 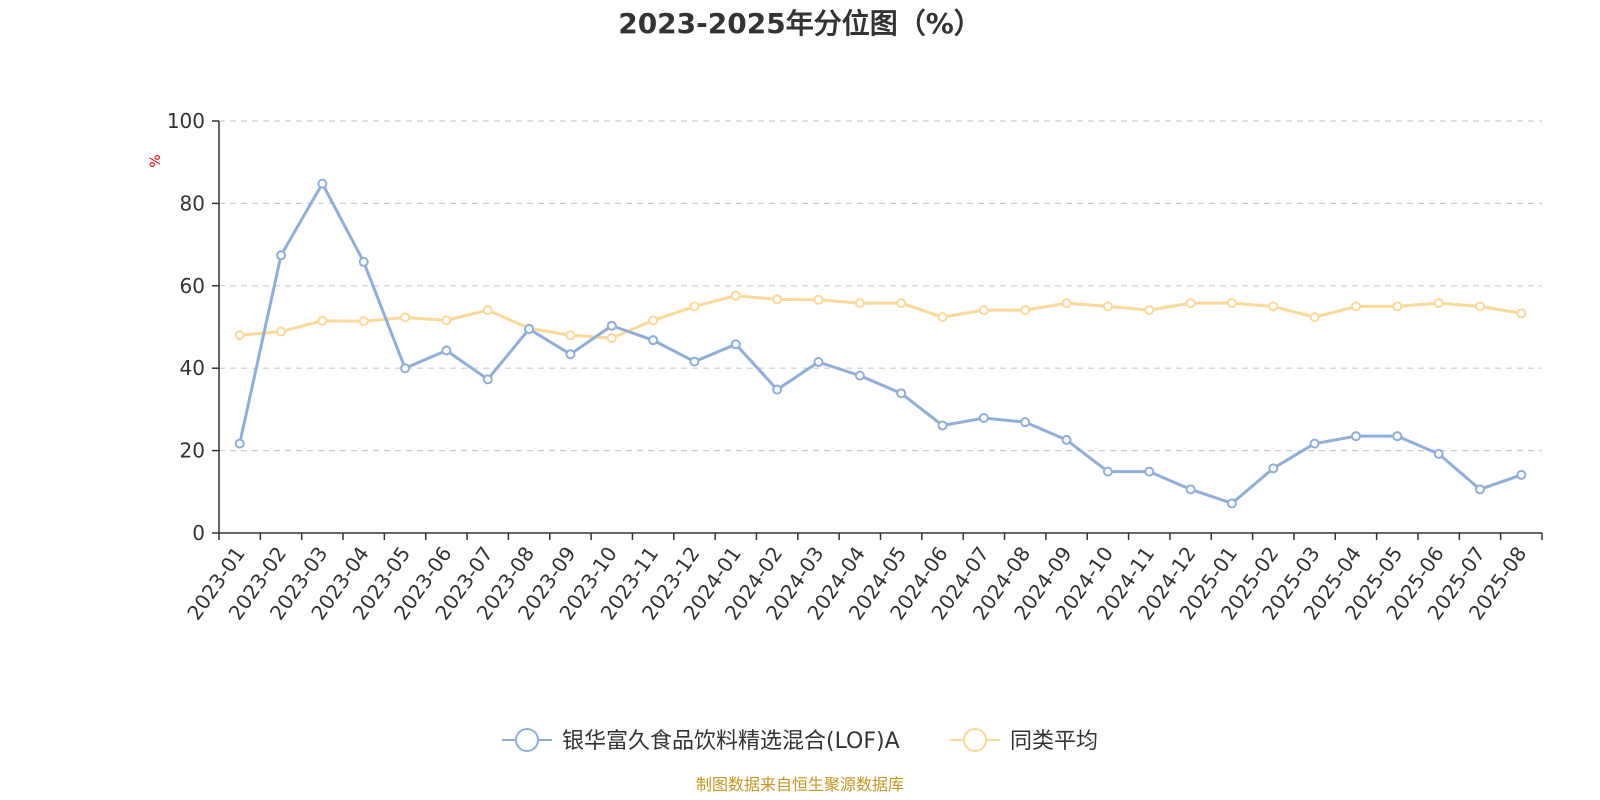 What do you see at coordinates (156, 160) in the screenshot?
I see `y-axis-unit-label: %` at bounding box center [156, 160].